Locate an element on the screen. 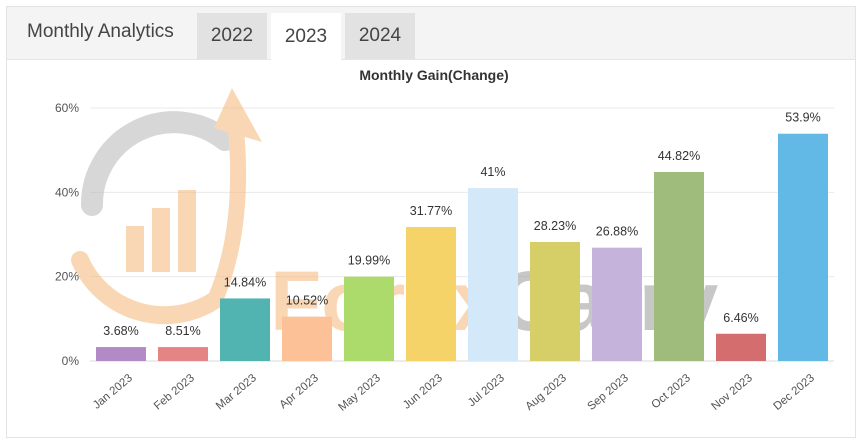  analytics-header: Monthly Analytics 2022 2023 2024 is located at coordinates (431, 33).